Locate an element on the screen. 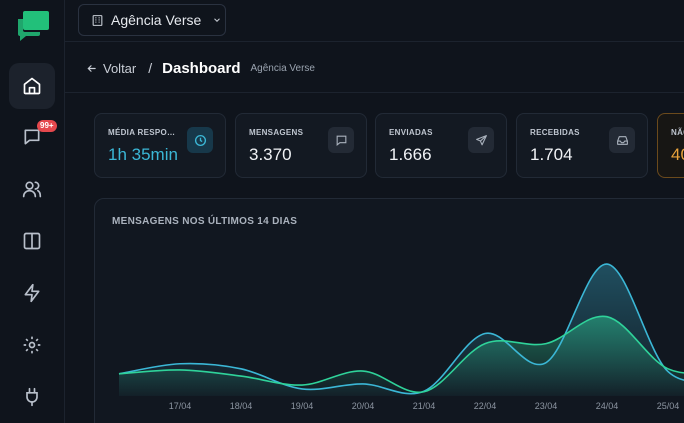 The height and width of the screenshot is (423, 684). page-title: Dashboard is located at coordinates (201, 68).